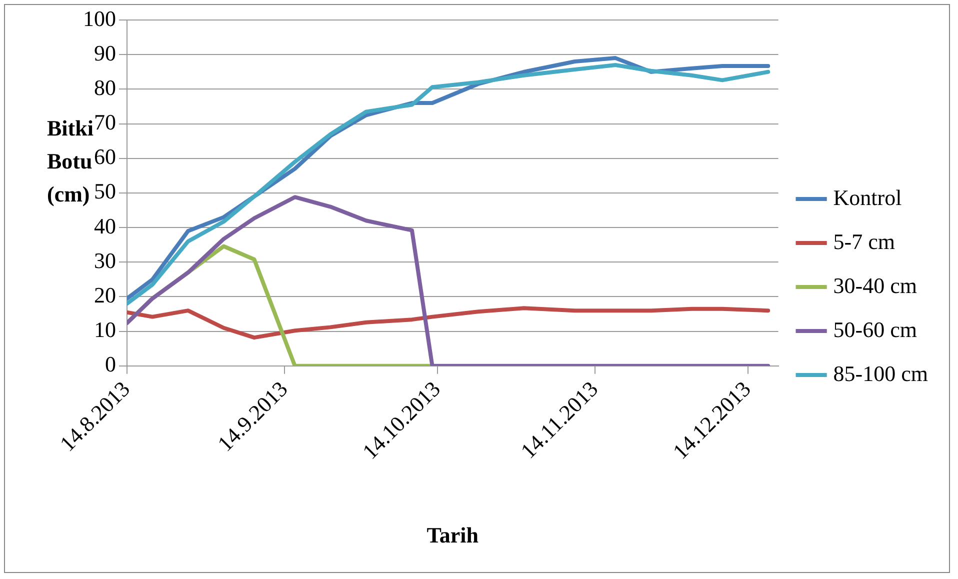  I want to click on y-tick-label: 0, so click(110, 364).